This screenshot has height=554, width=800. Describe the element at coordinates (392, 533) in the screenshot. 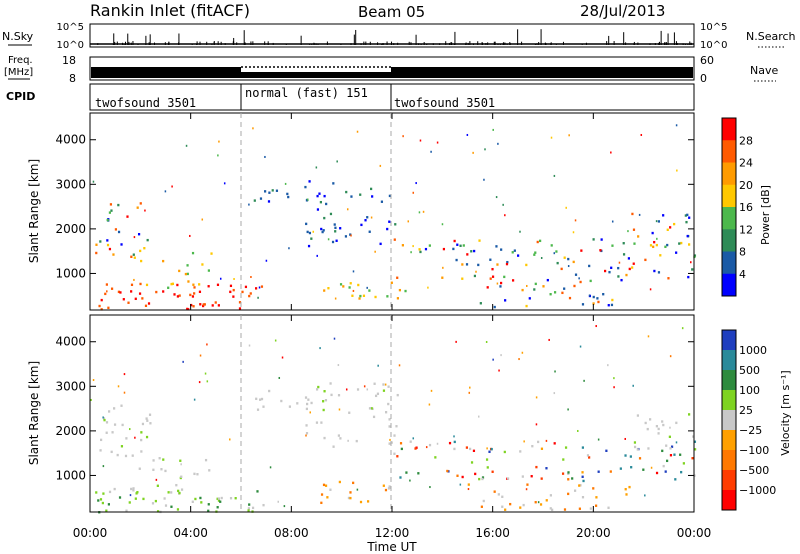

I see `x-tick-label: 12:00` at that location.